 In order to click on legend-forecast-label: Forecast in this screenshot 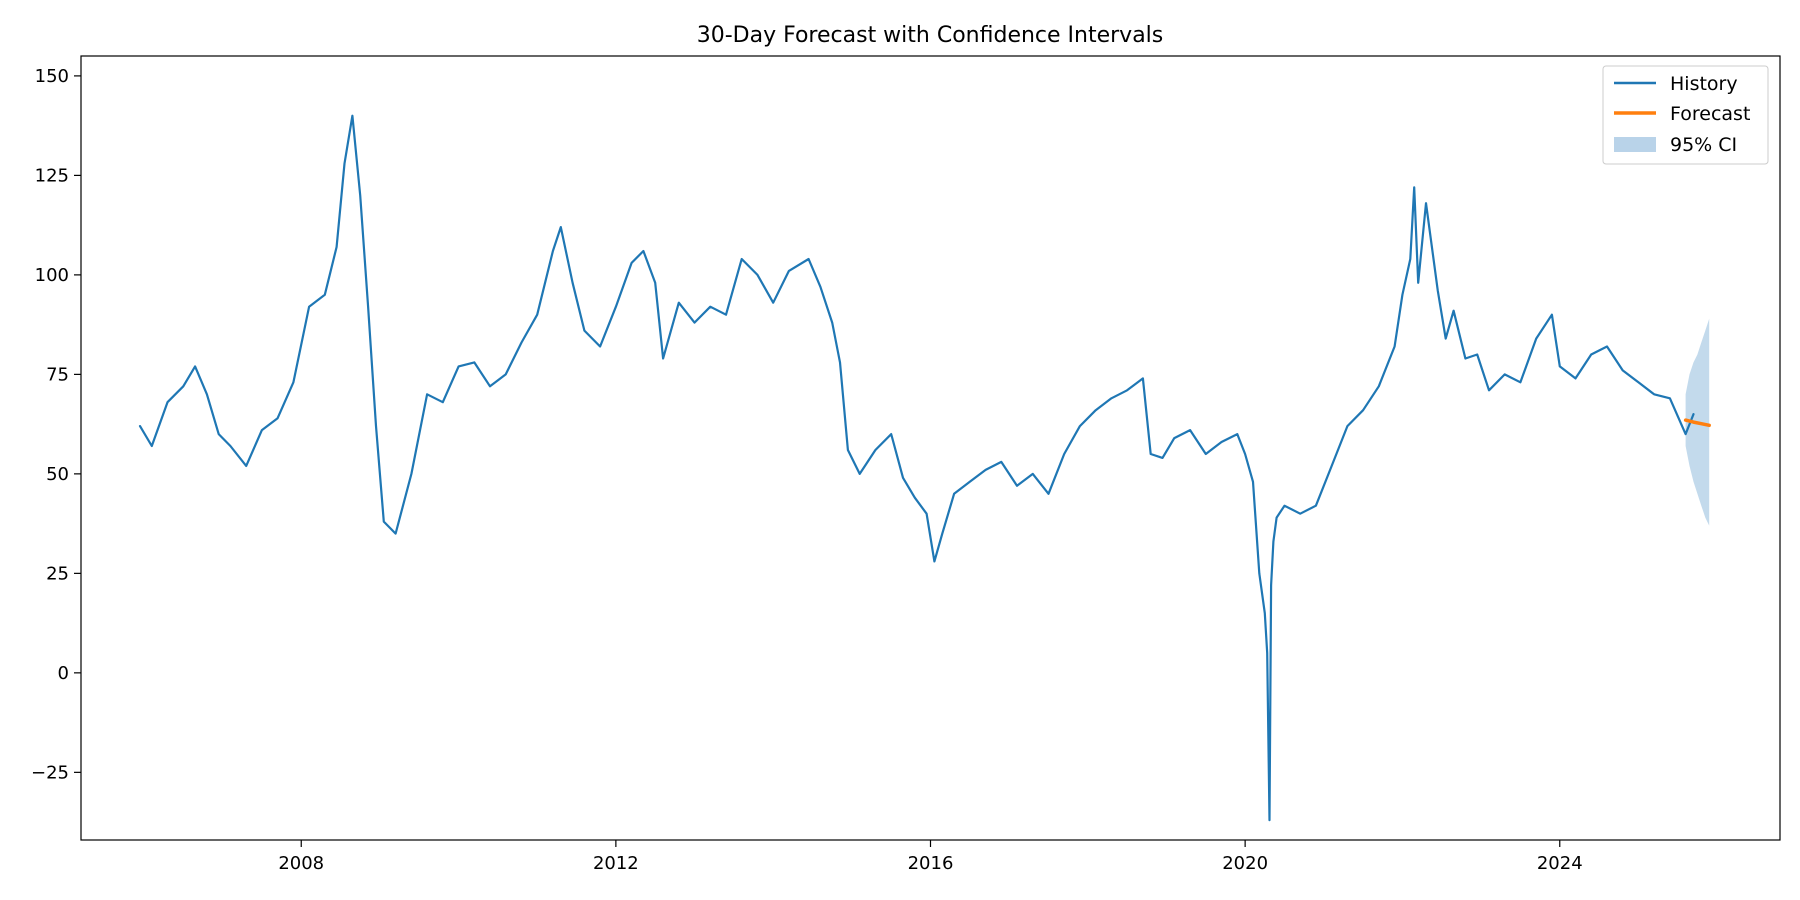, I will do `click(1710, 114)`.